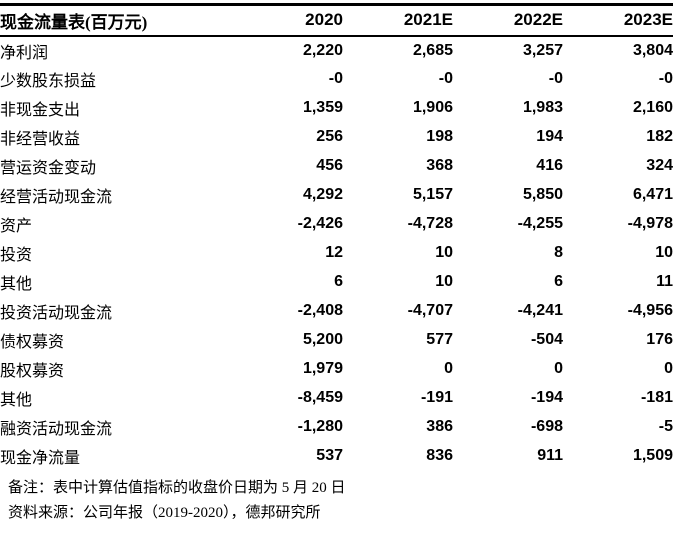  I want to click on table-title: 现金流量表(百万元), so click(74, 22).